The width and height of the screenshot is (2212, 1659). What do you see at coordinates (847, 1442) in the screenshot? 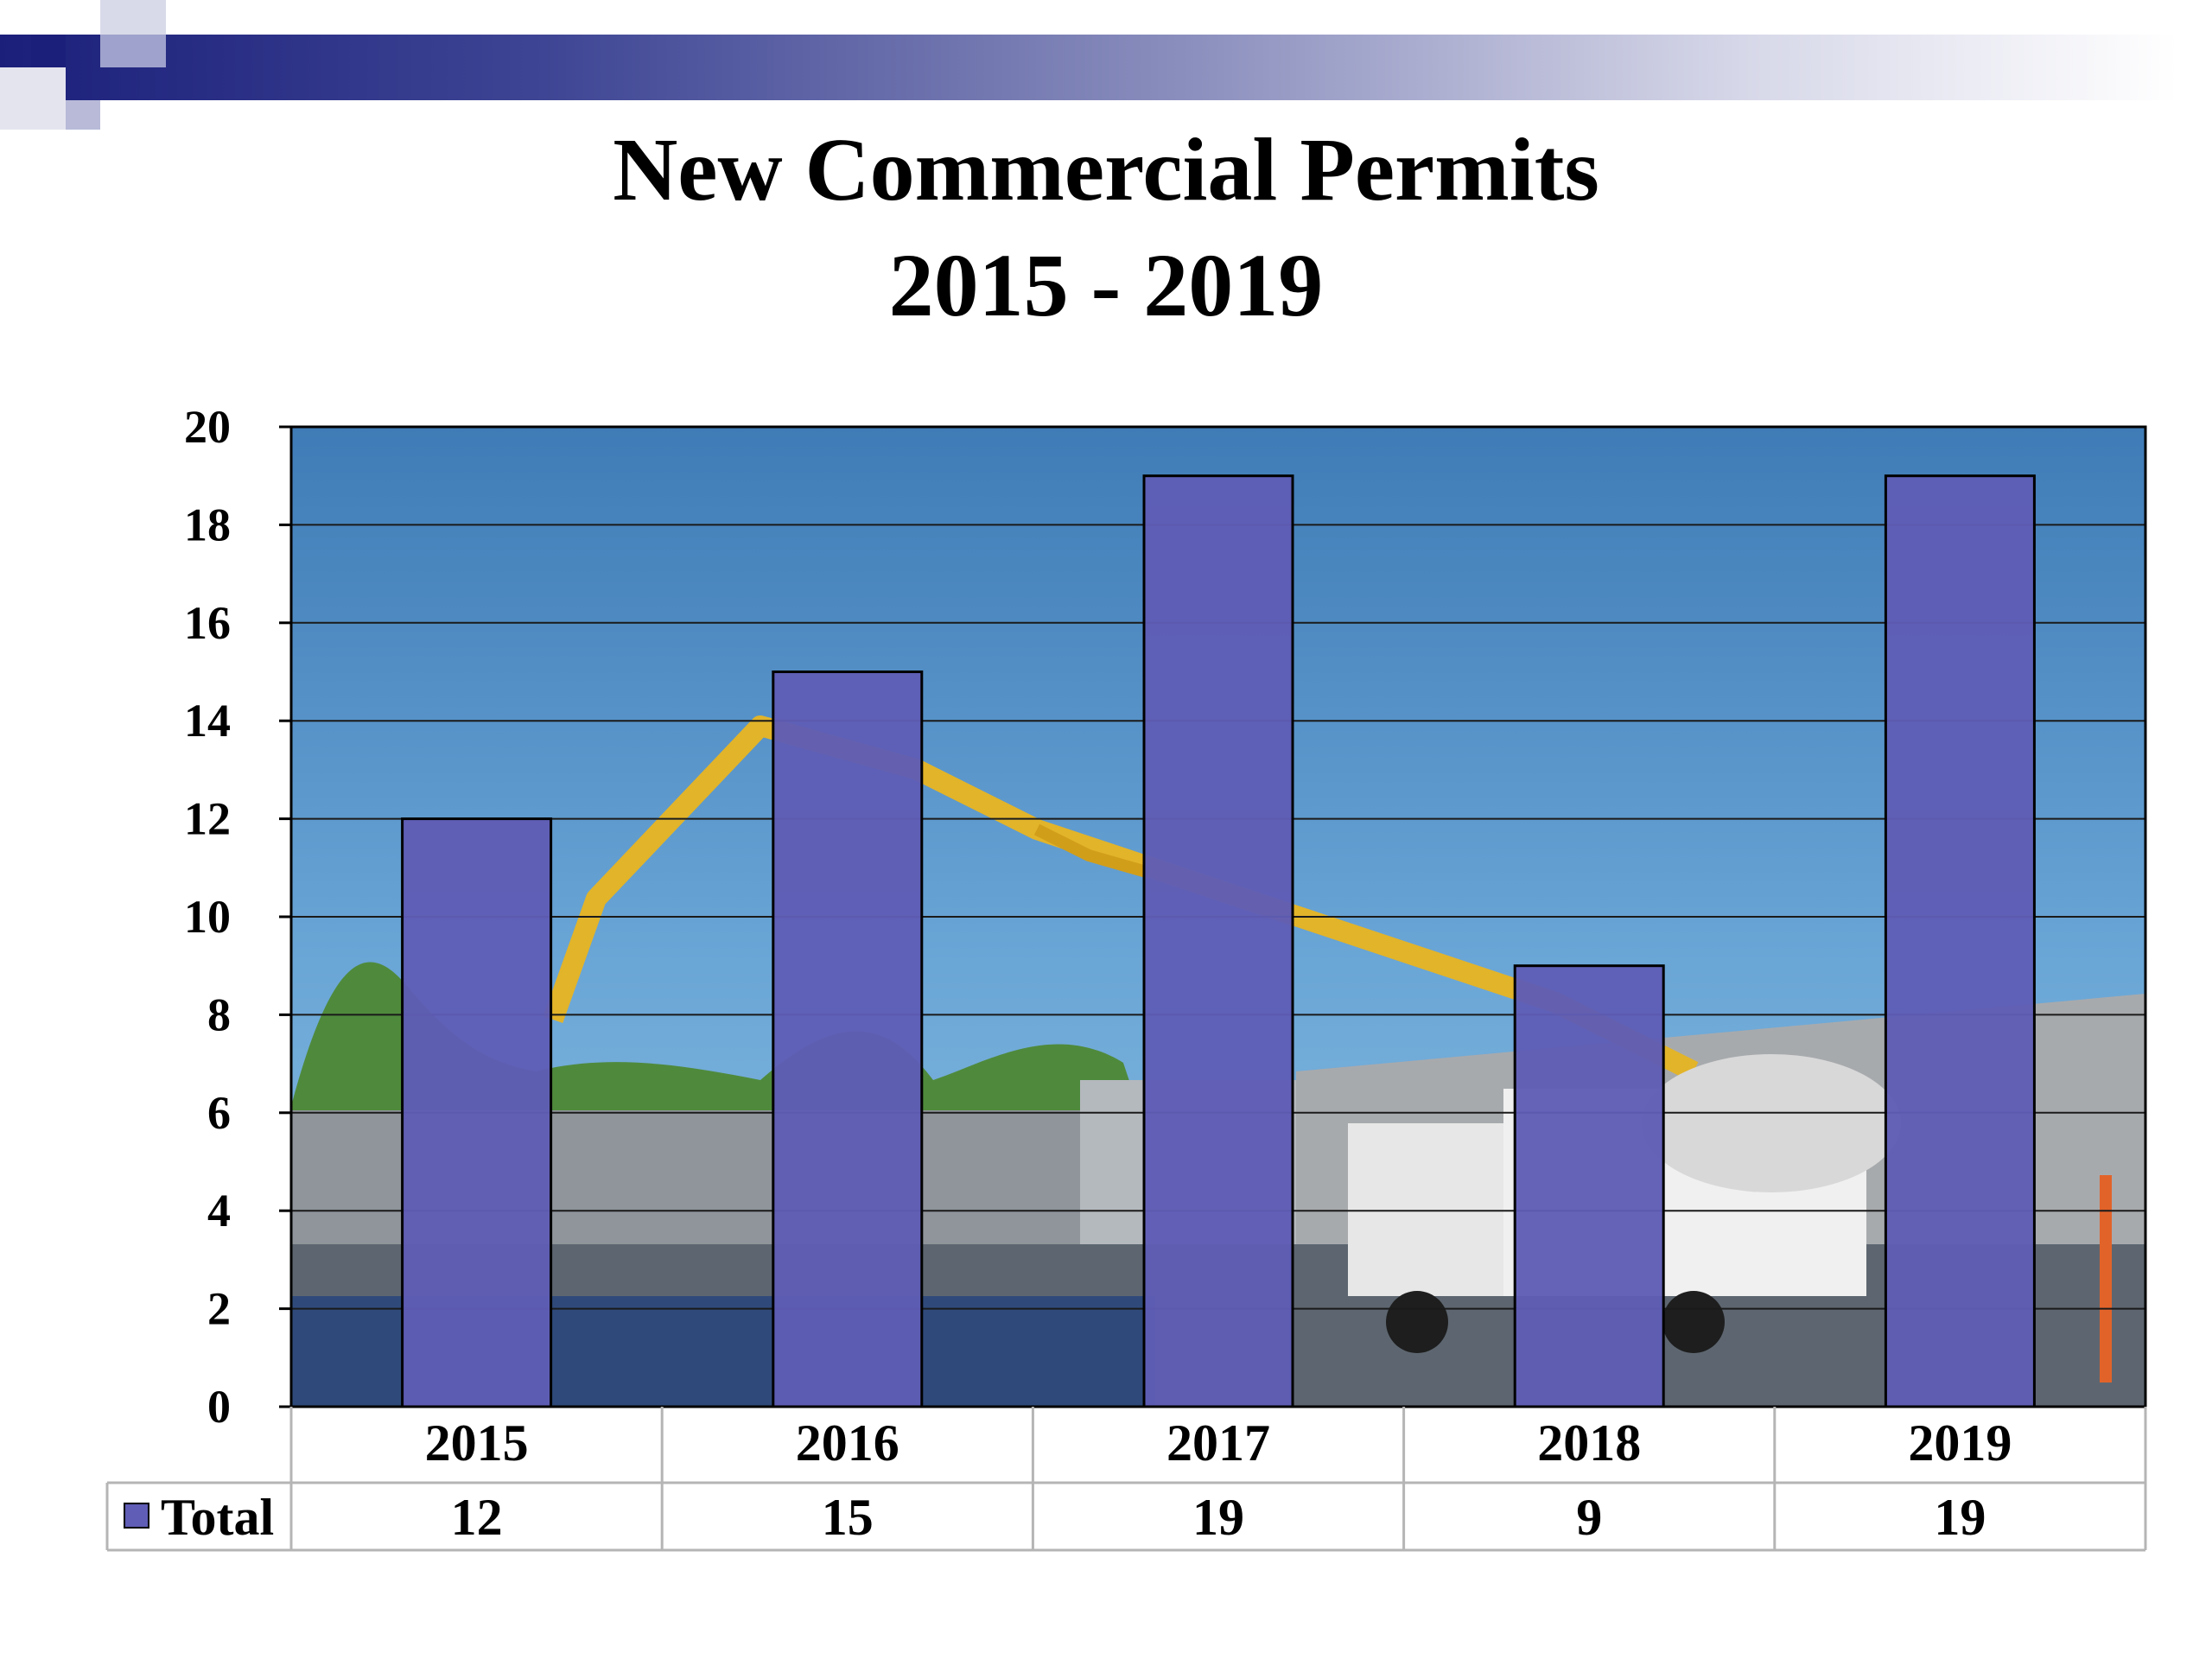
I see `x-category-label: 2016` at bounding box center [847, 1442].